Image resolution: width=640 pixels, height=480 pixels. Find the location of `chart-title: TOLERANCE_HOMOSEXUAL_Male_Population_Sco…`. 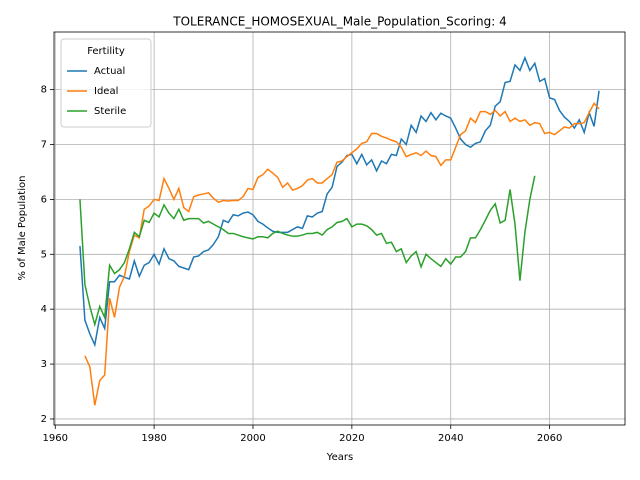

chart-title: TOLERANCE_HOMOSEXUAL_Male_Population_Sco… is located at coordinates (339, 22).